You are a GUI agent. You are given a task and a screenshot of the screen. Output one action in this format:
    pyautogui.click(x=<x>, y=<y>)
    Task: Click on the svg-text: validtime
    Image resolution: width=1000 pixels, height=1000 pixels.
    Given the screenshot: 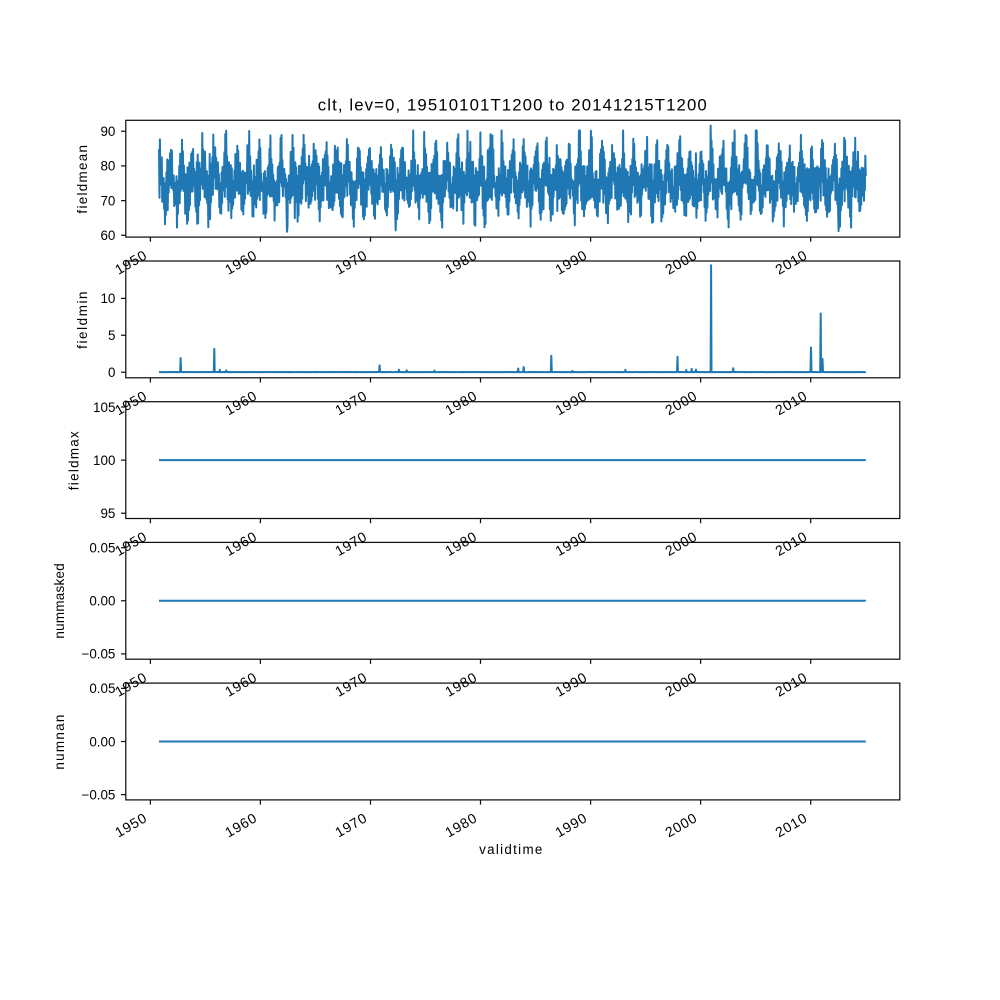 What is the action you would take?
    pyautogui.click(x=511, y=849)
    